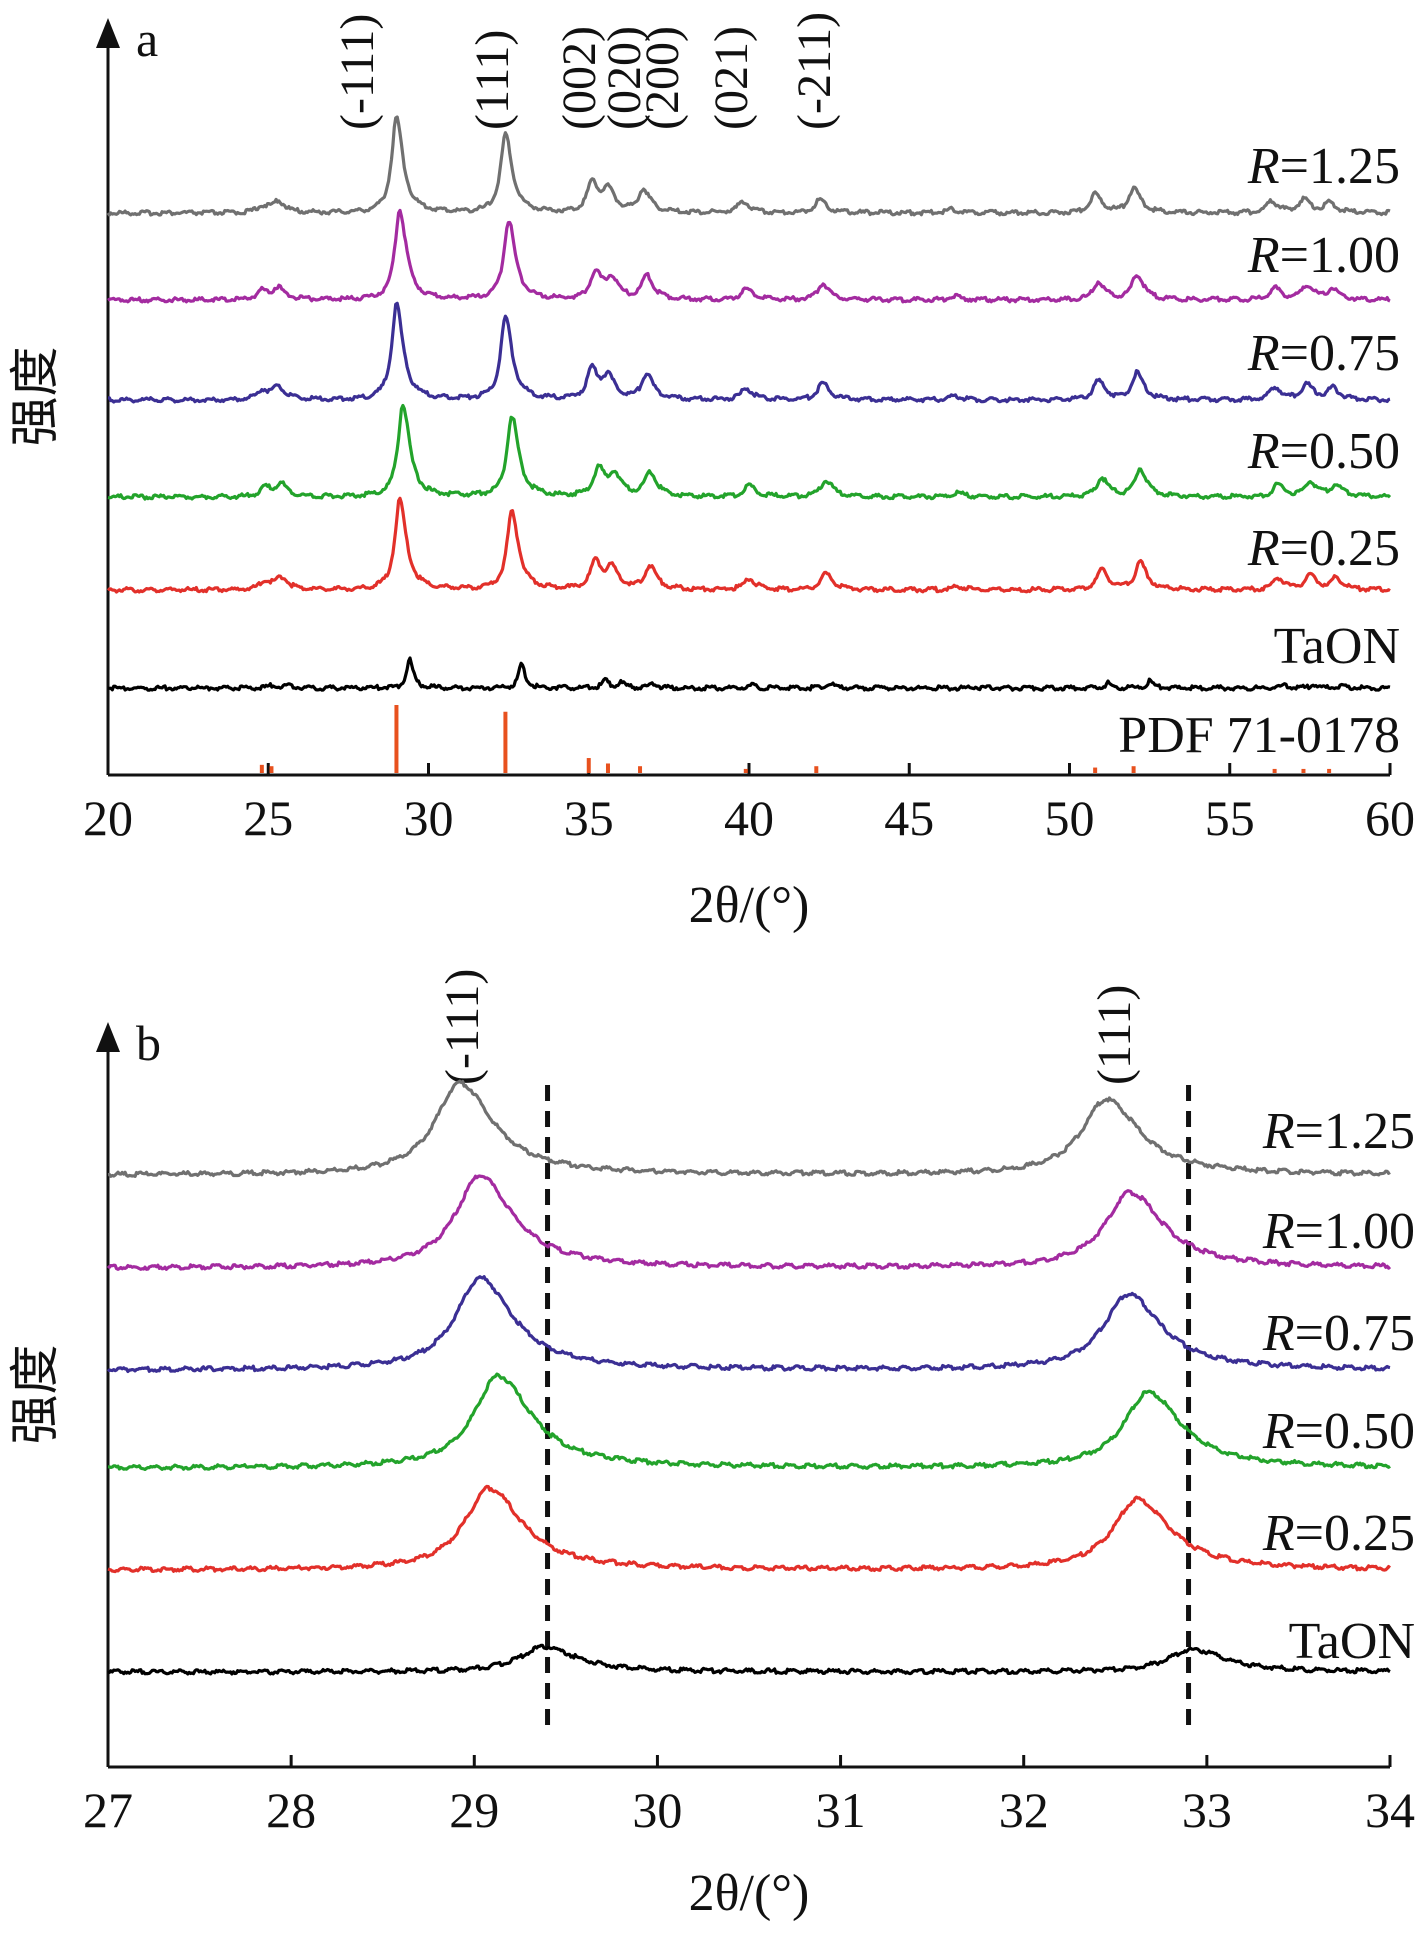 The width and height of the screenshot is (1417, 1937). I want to click on x-tick-label: 28, so click(291, 1810).